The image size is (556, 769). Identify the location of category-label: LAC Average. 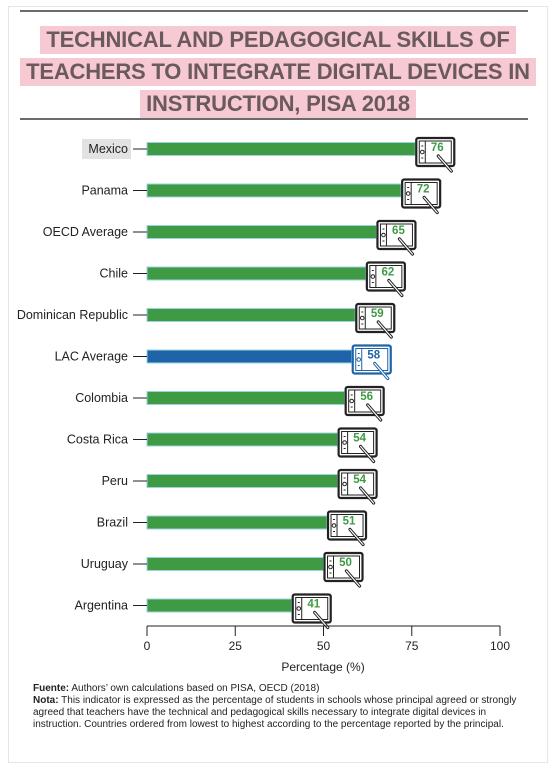
(91, 357).